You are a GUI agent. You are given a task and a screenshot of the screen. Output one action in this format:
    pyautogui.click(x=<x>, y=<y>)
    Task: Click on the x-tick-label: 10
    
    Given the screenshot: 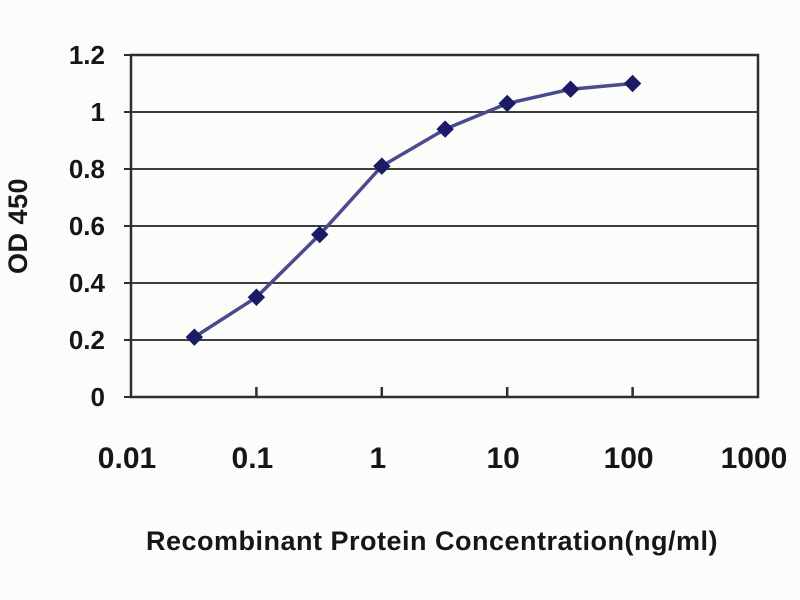 What is the action you would take?
    pyautogui.click(x=503, y=458)
    